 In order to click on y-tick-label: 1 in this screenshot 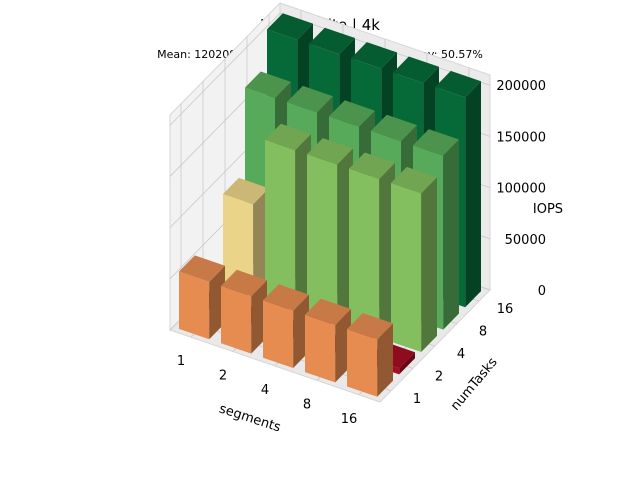, I will do `click(417, 399)`.